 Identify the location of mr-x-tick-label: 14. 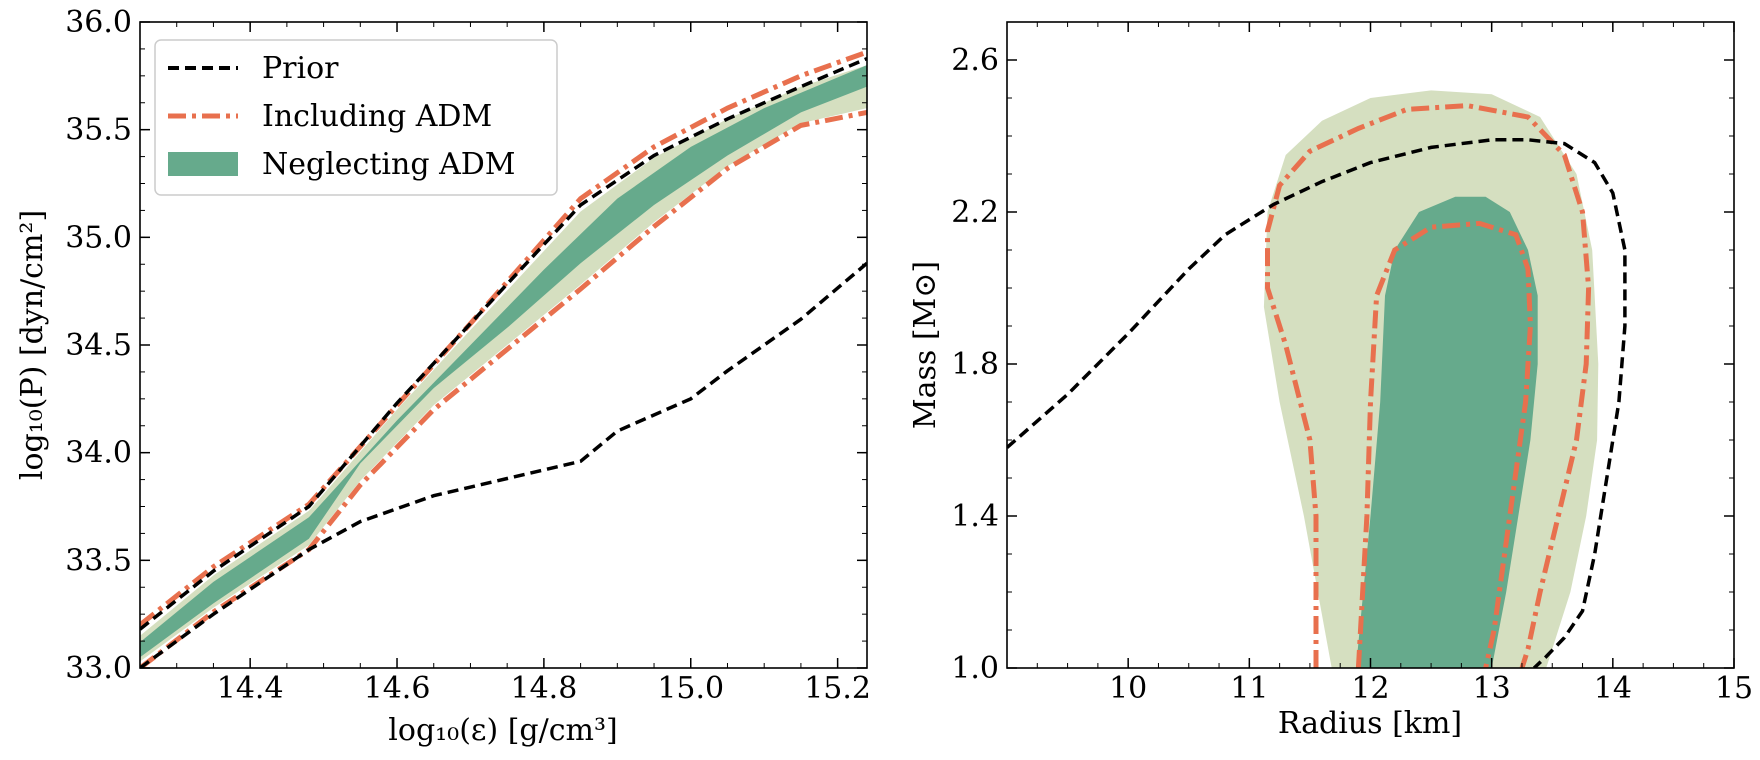
(1613, 688).